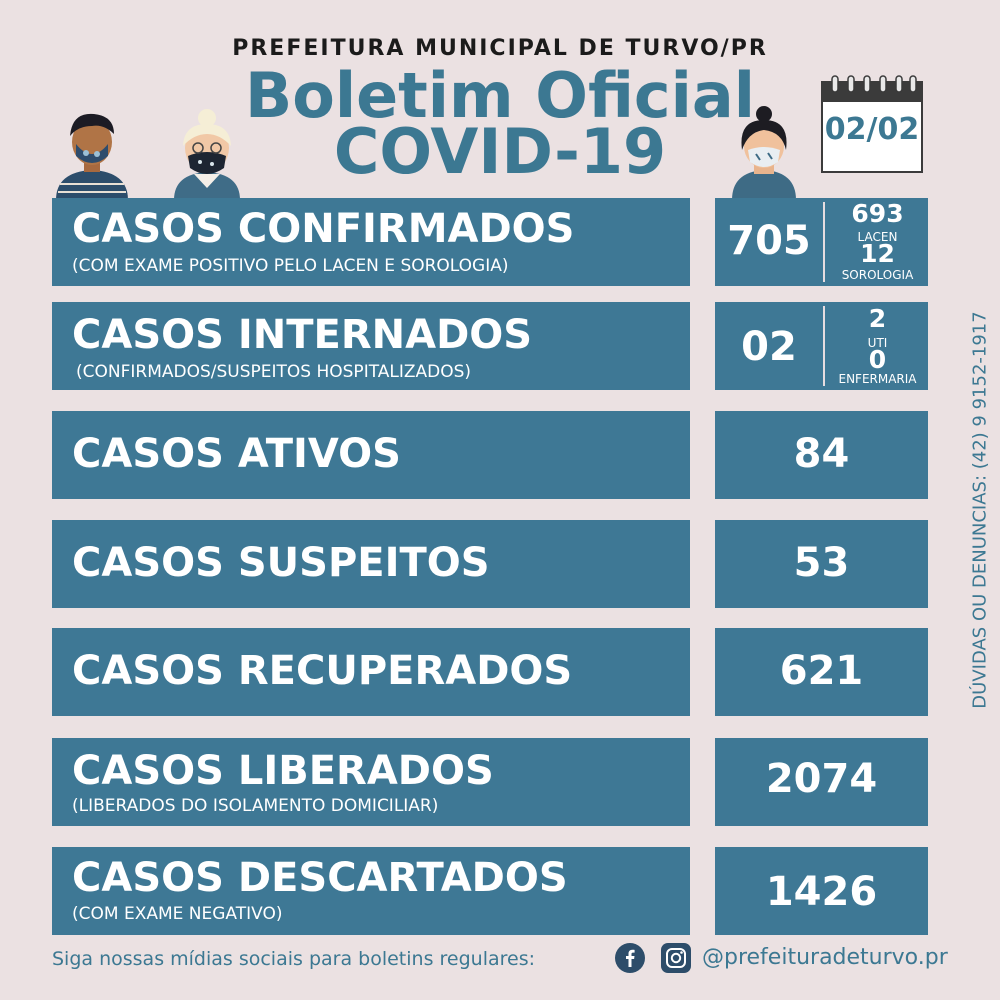  I want to click on discarded-cases-value: 1426, so click(821, 892).